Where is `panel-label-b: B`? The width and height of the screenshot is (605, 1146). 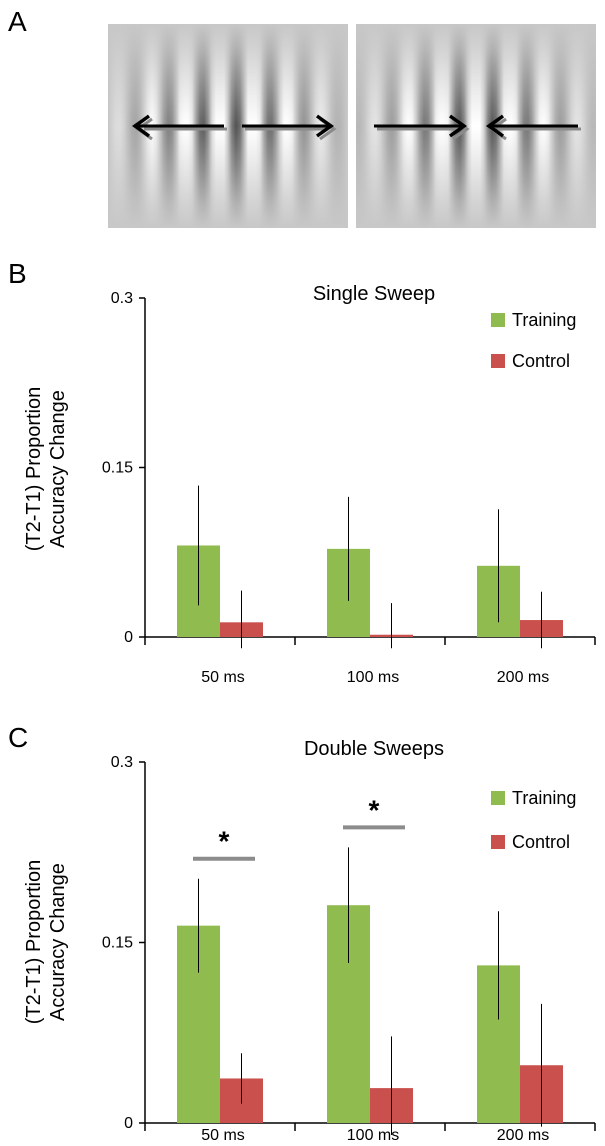
panel-label-b: B is located at coordinates (17, 273).